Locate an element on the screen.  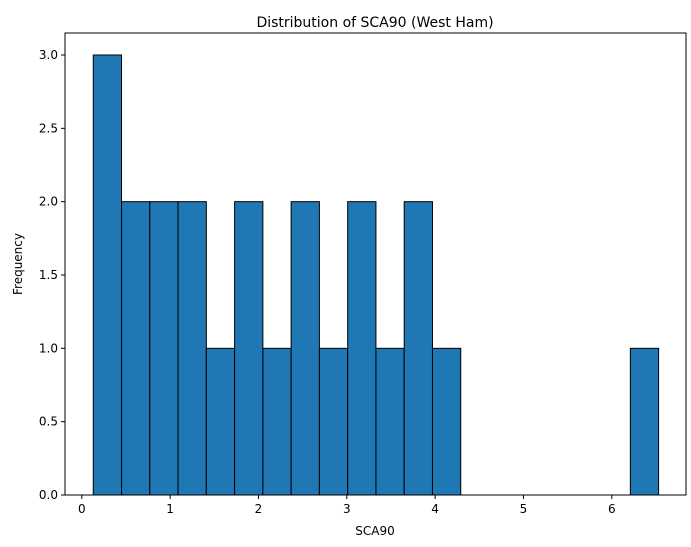
y-tick-label: 2.0 is located at coordinates (48, 202).